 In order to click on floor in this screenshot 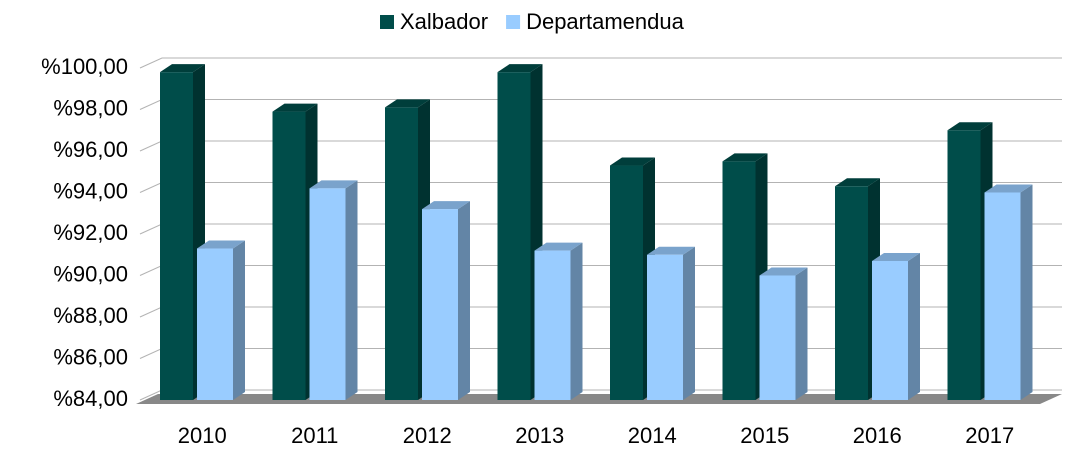, I will do `click(599, 399)`.